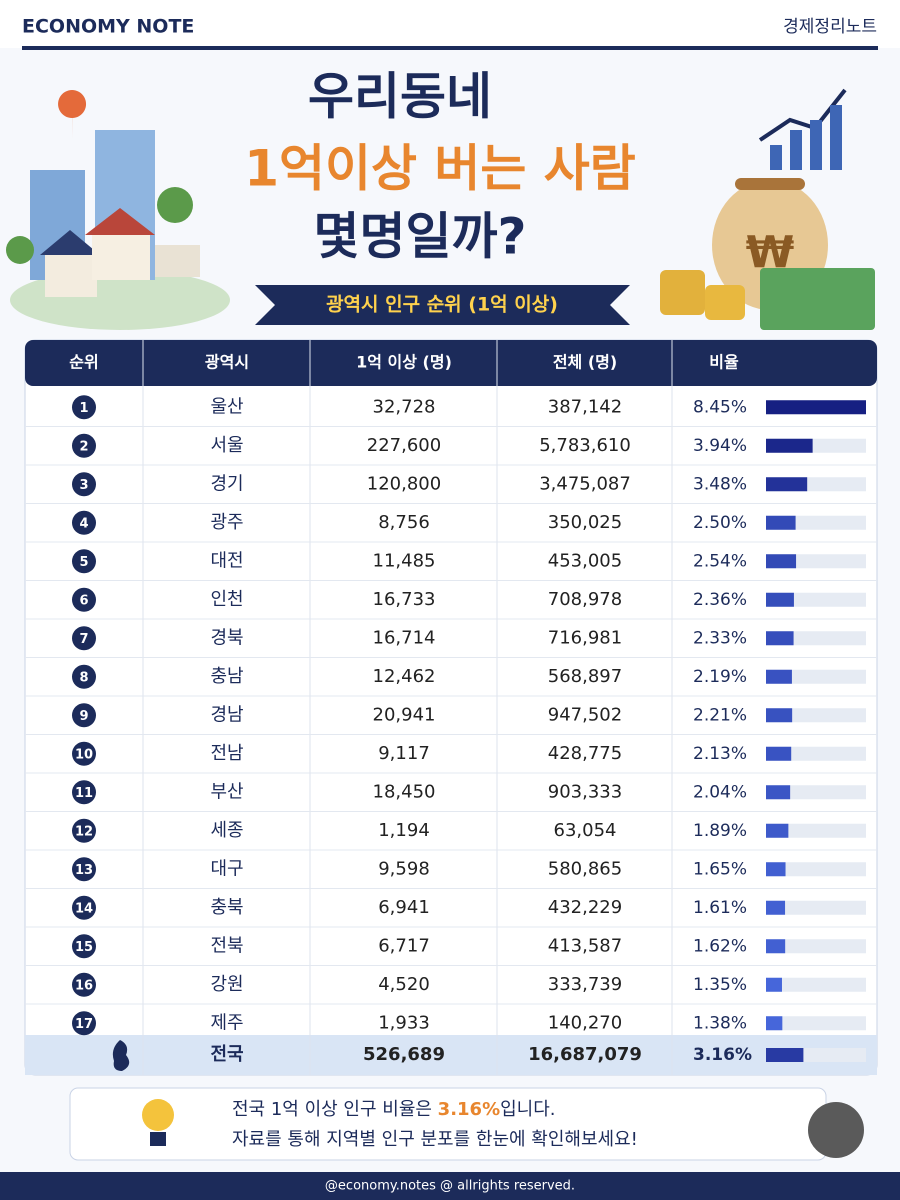 The image size is (900, 1200). Describe the element at coordinates (84, 1024) in the screenshot. I see `rank: 17` at that location.